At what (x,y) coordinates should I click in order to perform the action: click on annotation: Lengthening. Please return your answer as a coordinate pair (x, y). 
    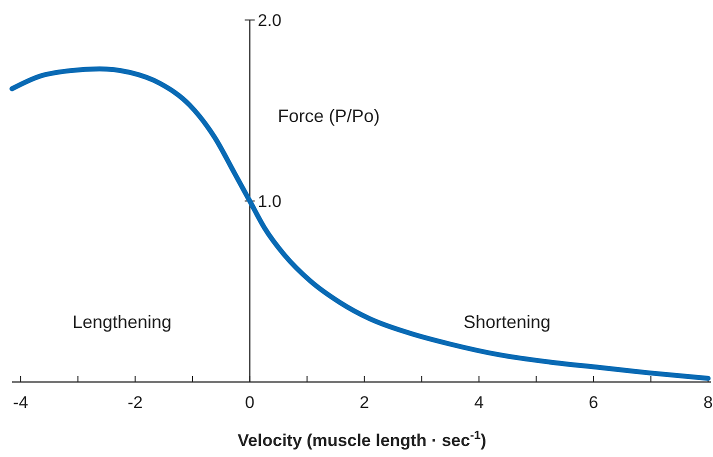
    Looking at the image, I should click on (122, 322).